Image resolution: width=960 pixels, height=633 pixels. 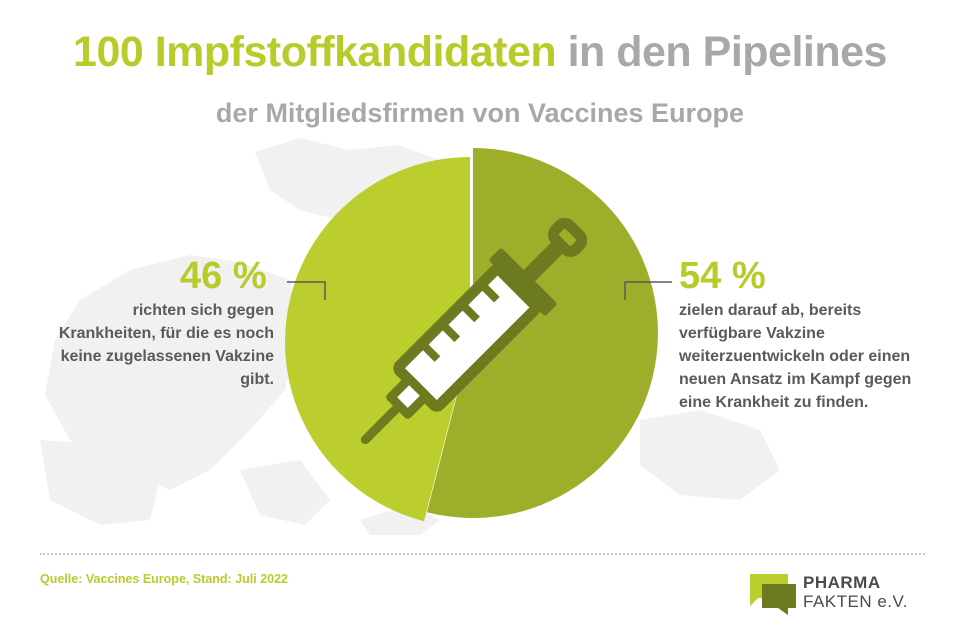 I want to click on pharma-fakten-logo-mark, so click(x=773, y=594).